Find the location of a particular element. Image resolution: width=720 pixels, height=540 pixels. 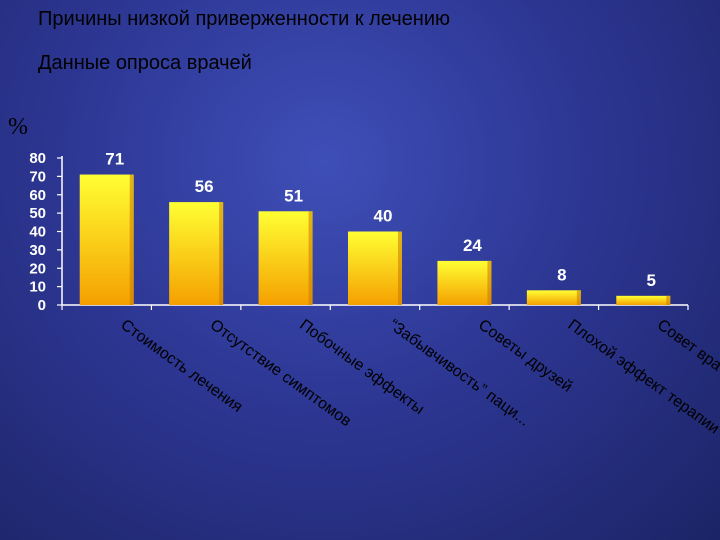

y-tick-label: 60 is located at coordinates (37, 195).